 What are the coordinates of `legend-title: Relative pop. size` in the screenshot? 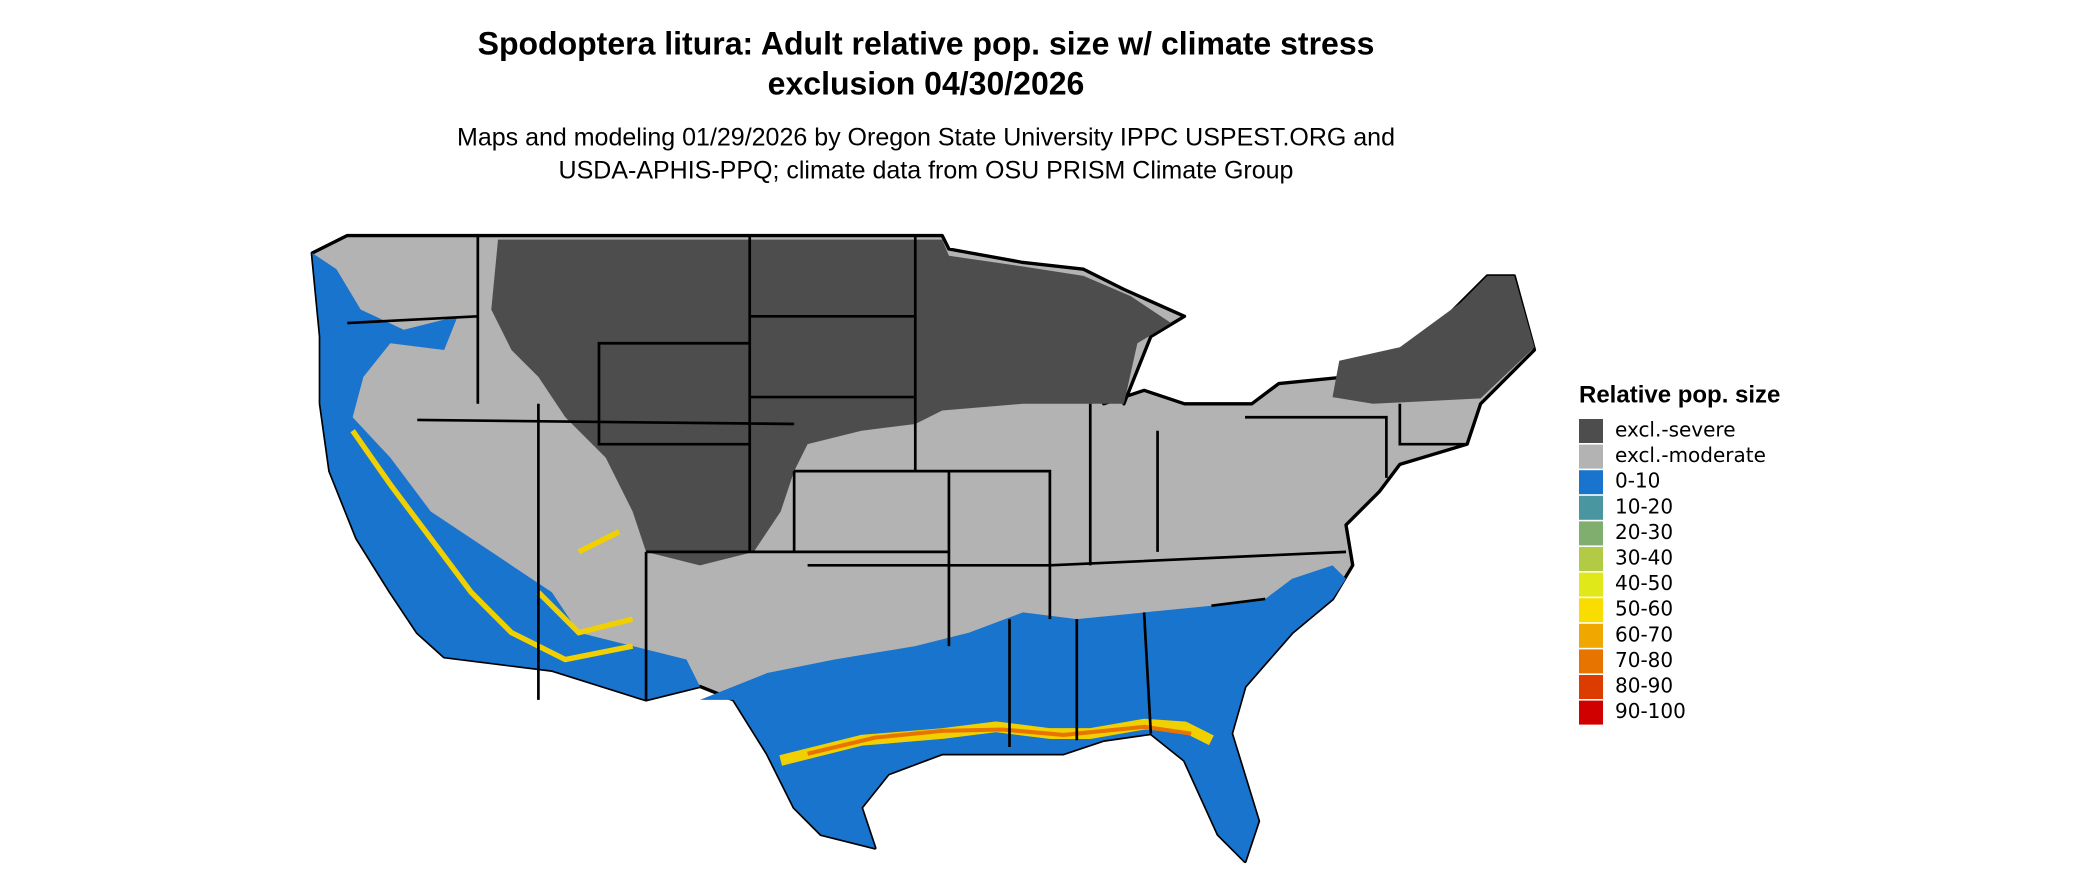 It's located at (1679, 394).